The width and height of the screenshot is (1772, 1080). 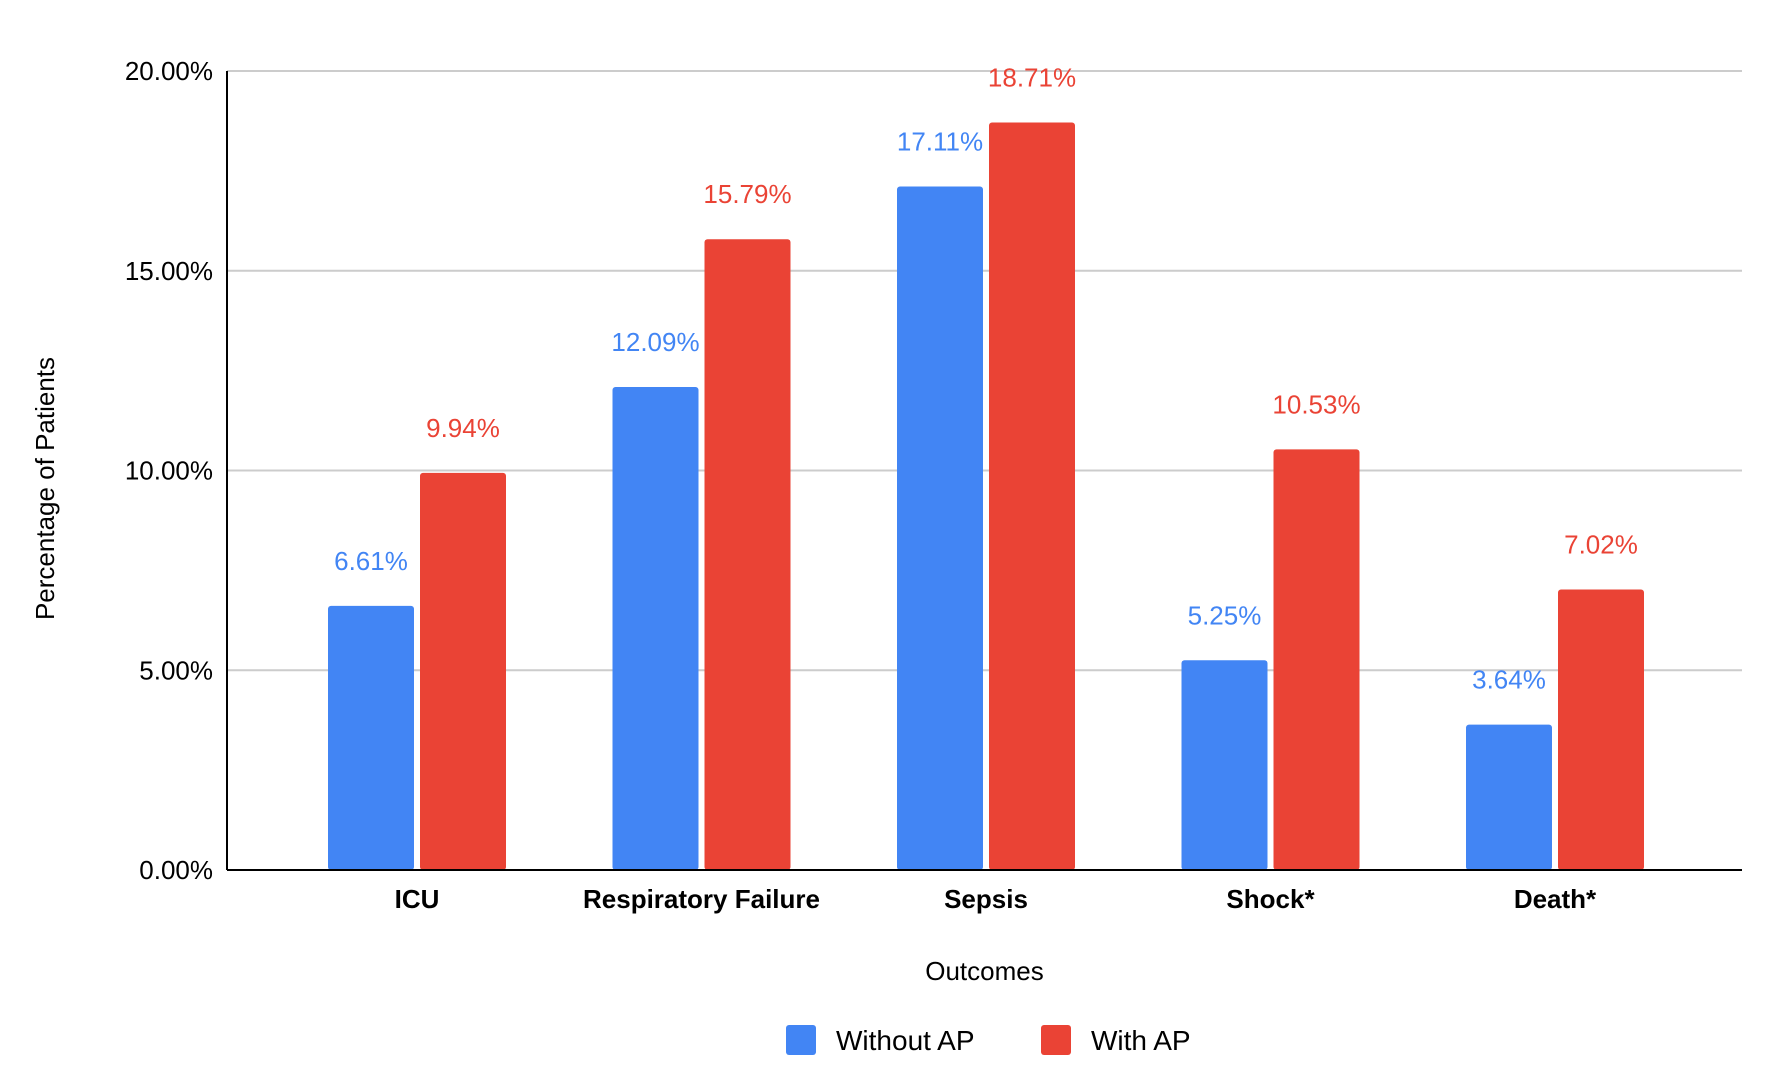 I want to click on data-label: 3.64%, so click(x=1509, y=680).